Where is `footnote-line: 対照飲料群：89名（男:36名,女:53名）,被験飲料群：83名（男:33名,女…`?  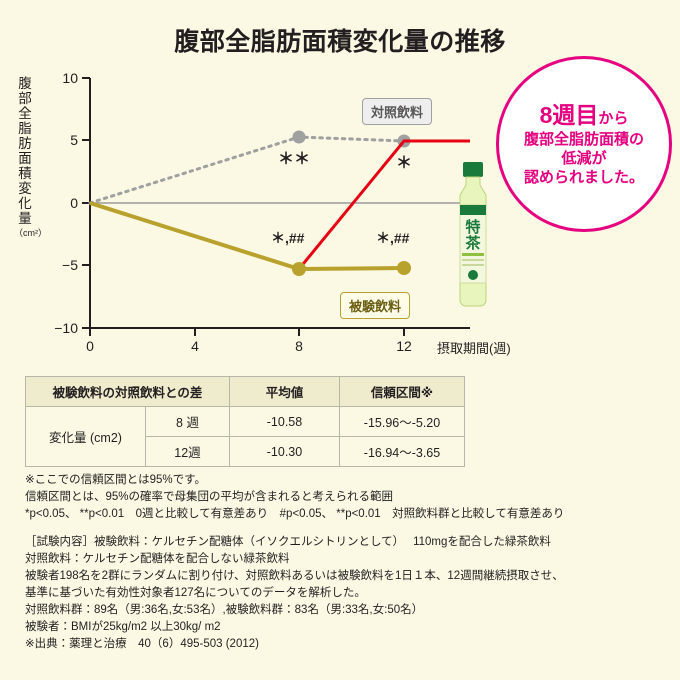 footnote-line: 対照飲料群：89名（男:36名,女:53名）,被験飲料群：83名（男:33名,女… is located at coordinates (224, 610).